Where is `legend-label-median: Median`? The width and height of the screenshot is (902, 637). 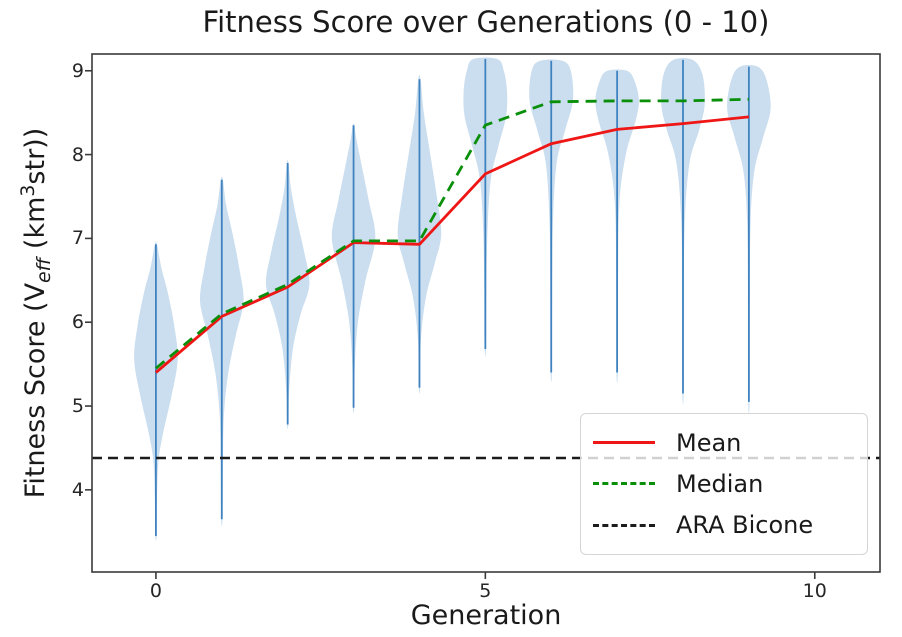 legend-label-median: Median is located at coordinates (720, 483).